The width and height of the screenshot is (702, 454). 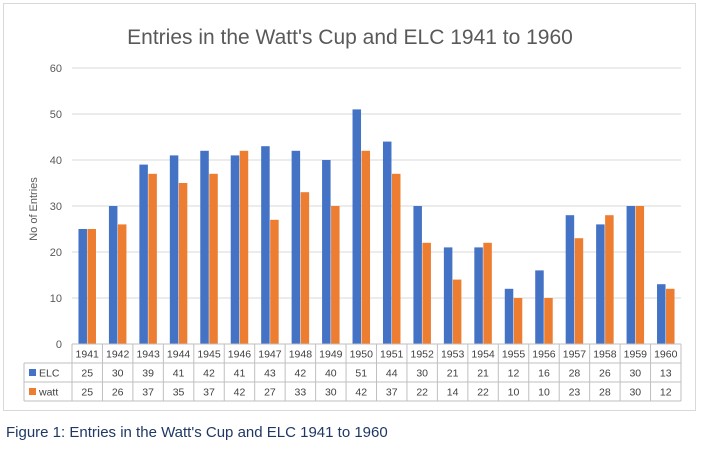 What do you see at coordinates (514, 355) in the screenshot?
I see `category-label: 1955` at bounding box center [514, 355].